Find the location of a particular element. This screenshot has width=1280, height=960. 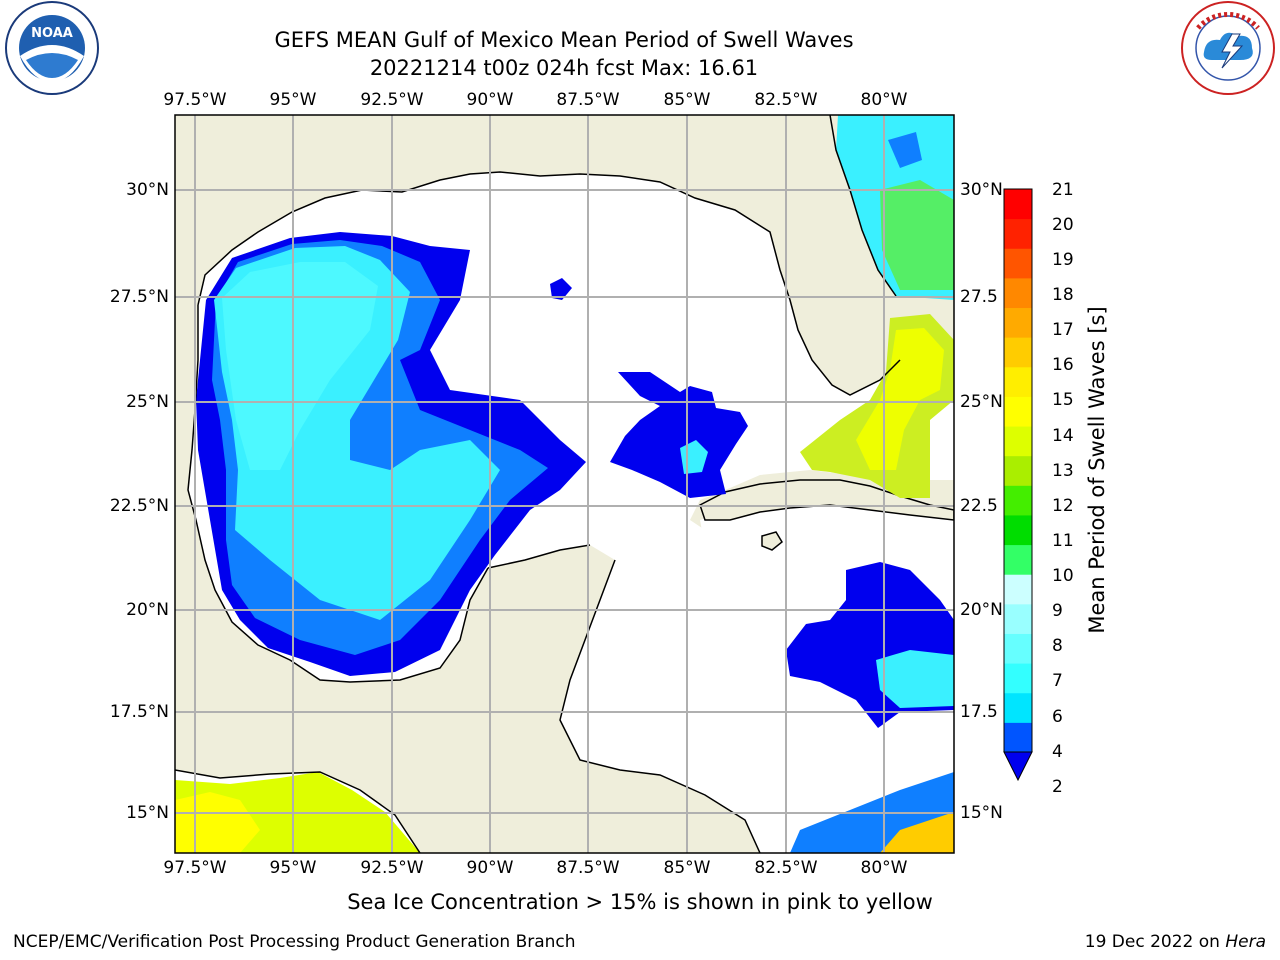

colorbar-tick-12: 12 is located at coordinates (1063, 506).